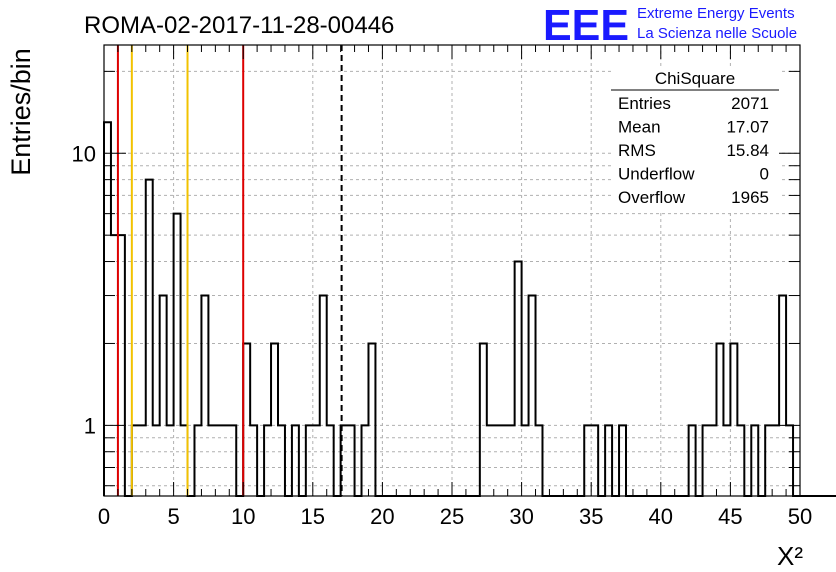 This screenshot has width=836, height=572. I want to click on stats-row-value: 15.84, so click(747, 150).